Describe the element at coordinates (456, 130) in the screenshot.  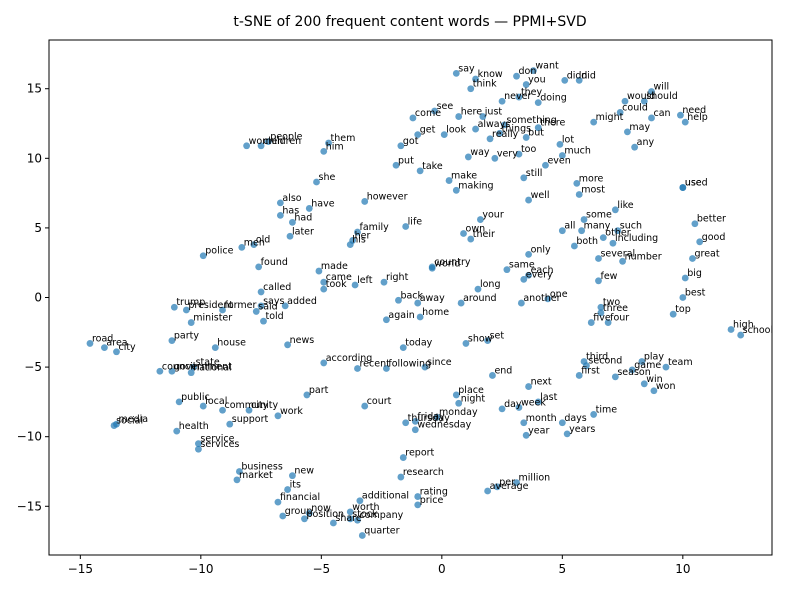
I see `point-label-32: look` at that location.